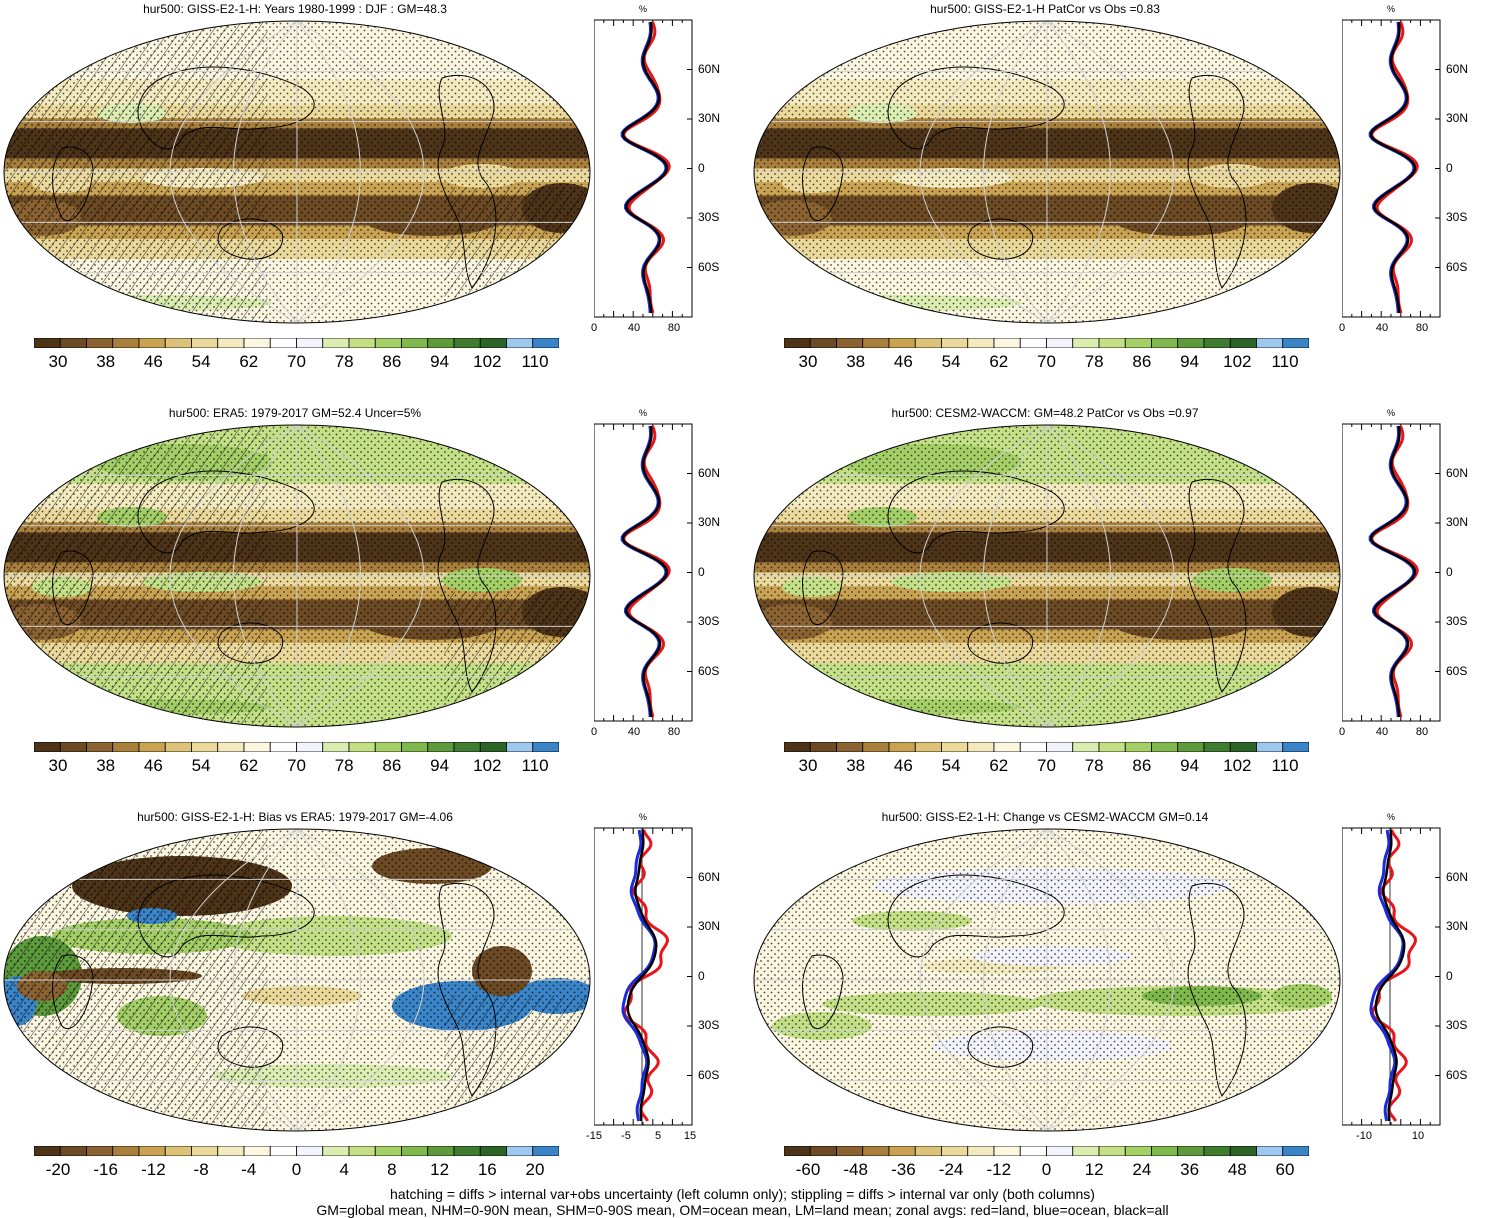 The width and height of the screenshot is (1485, 1218). I want to click on colorbar-tick-label: -60, so click(808, 1169).